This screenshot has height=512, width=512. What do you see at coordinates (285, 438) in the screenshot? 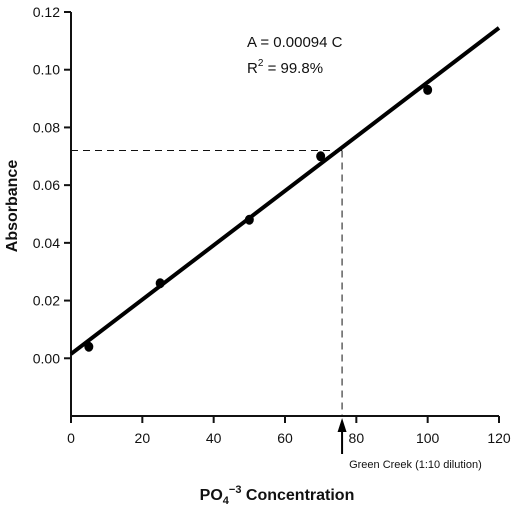
I see `x-tick-label: 60` at bounding box center [285, 438].